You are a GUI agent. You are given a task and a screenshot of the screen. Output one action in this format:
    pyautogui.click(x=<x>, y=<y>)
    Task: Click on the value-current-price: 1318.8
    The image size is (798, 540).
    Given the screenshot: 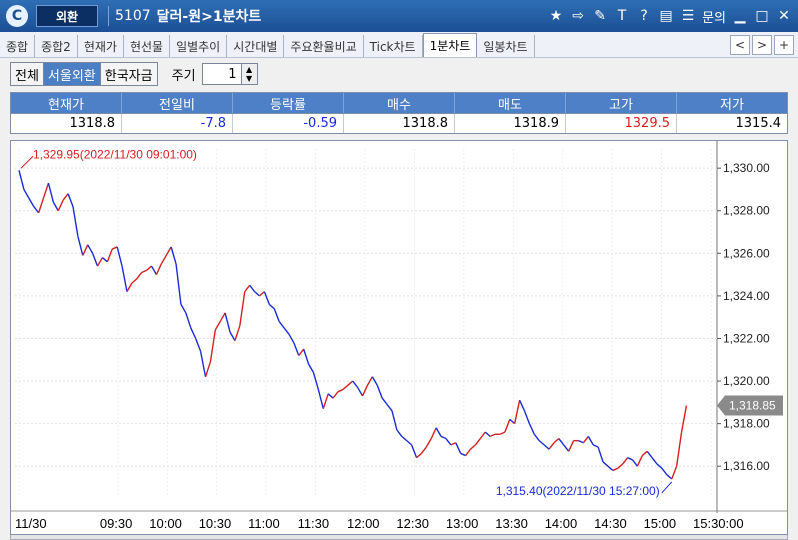 What is the action you would take?
    pyautogui.click(x=66, y=123)
    